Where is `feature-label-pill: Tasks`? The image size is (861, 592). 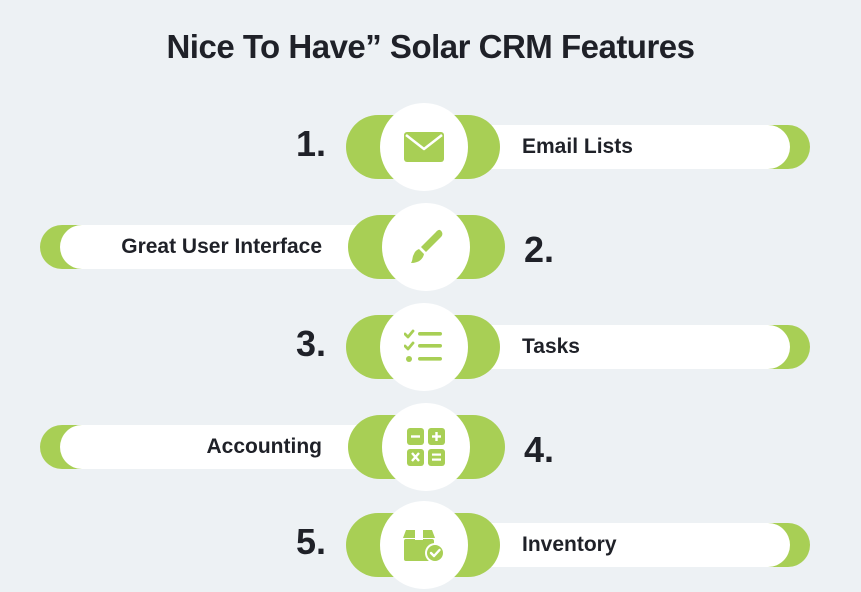
feature-label-pill: Tasks is located at coordinates (625, 347).